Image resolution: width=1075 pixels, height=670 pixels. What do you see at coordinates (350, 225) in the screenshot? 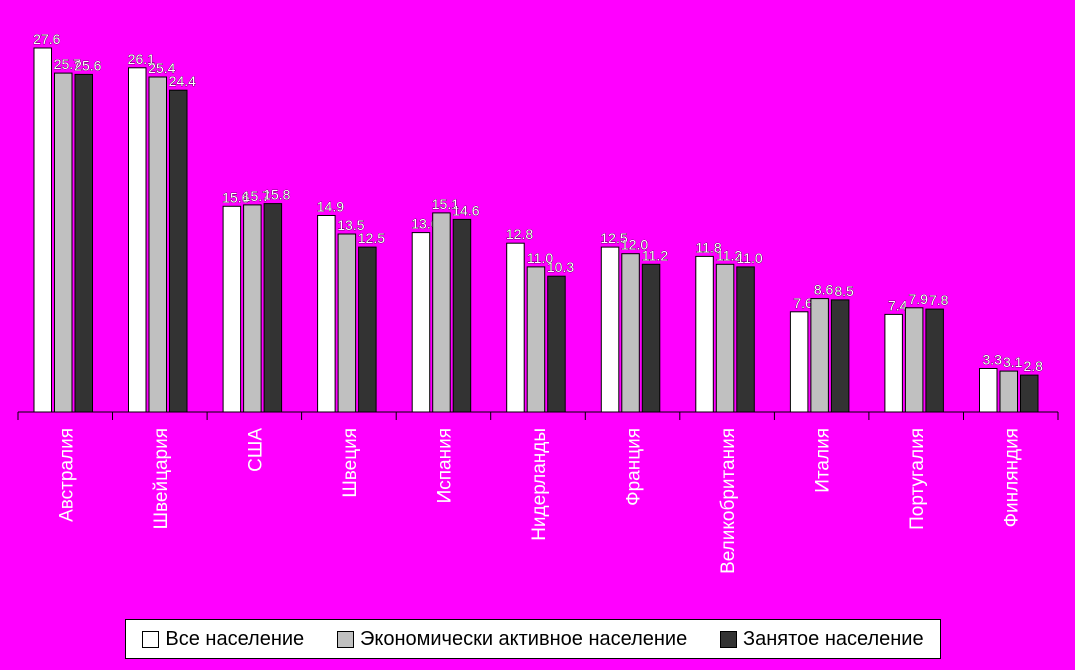
I see `data-label: 13.5` at bounding box center [350, 225].